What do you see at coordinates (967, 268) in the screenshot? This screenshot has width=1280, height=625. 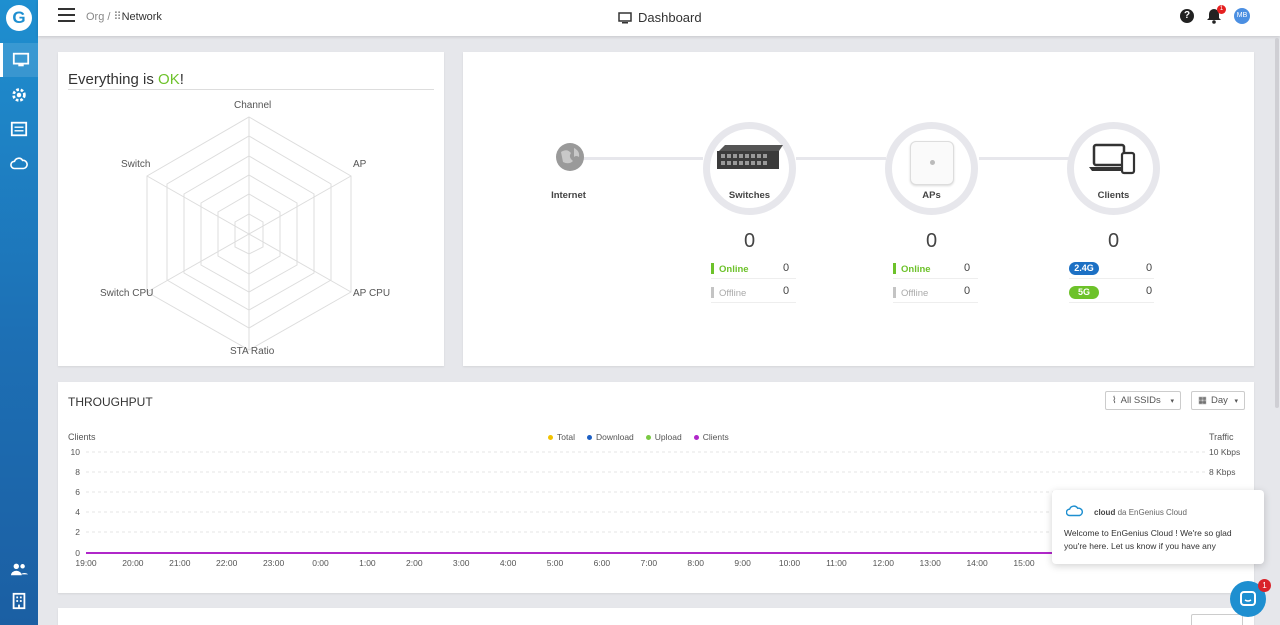 I see `aps-online-value: 0` at bounding box center [967, 268].